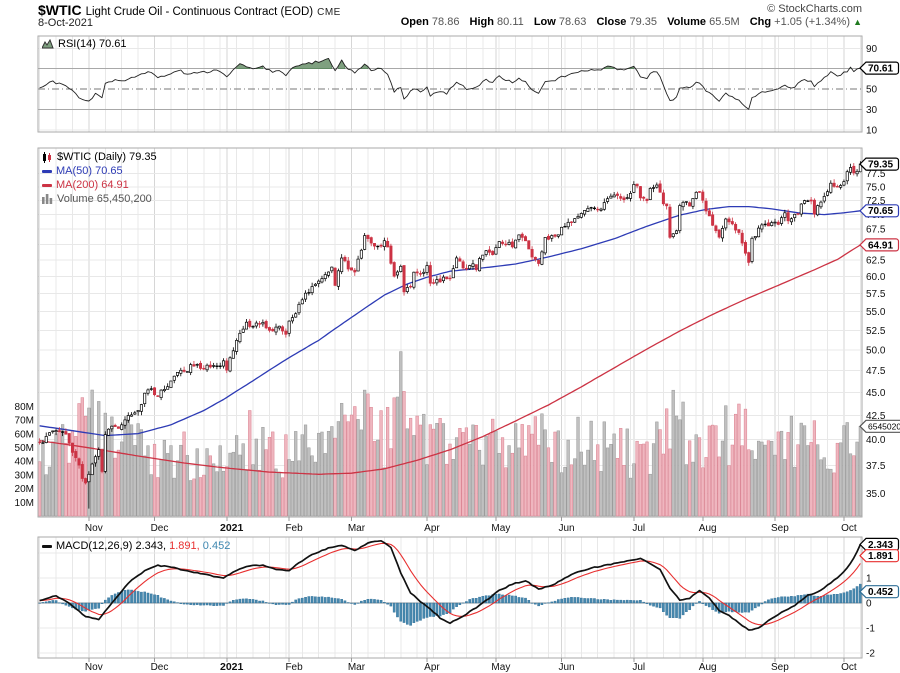 The height and width of the screenshot is (673, 900). Describe the element at coordinates (24, 475) in the screenshot. I see `axis-tick-label: 30M` at that location.